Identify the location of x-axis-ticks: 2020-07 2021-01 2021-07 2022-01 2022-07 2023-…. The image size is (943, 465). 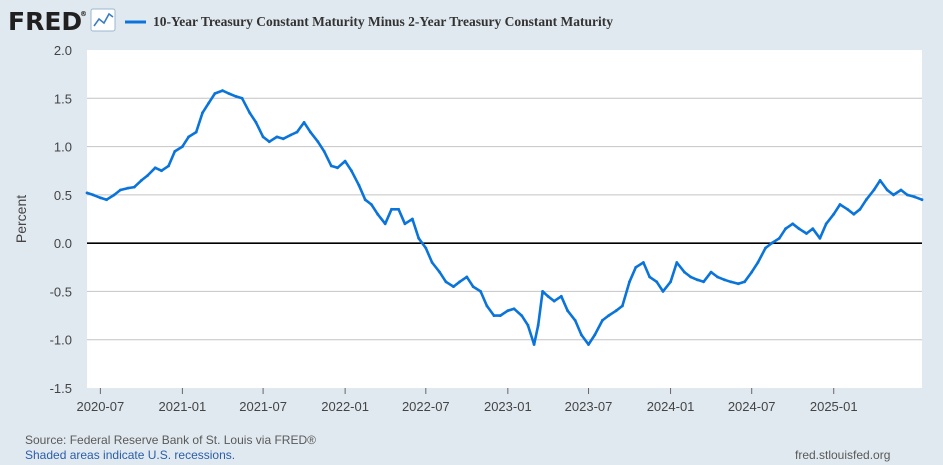
(467, 401).